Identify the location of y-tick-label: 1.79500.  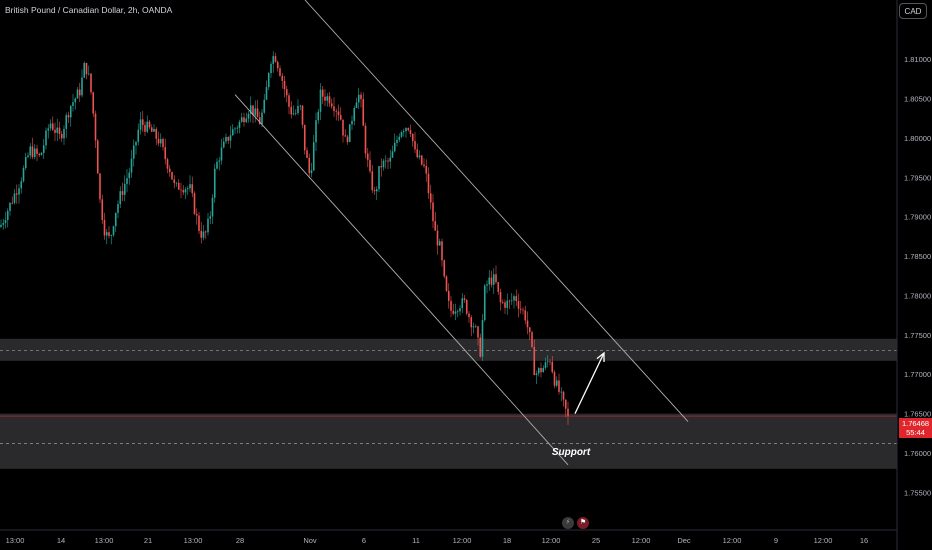
(917, 177).